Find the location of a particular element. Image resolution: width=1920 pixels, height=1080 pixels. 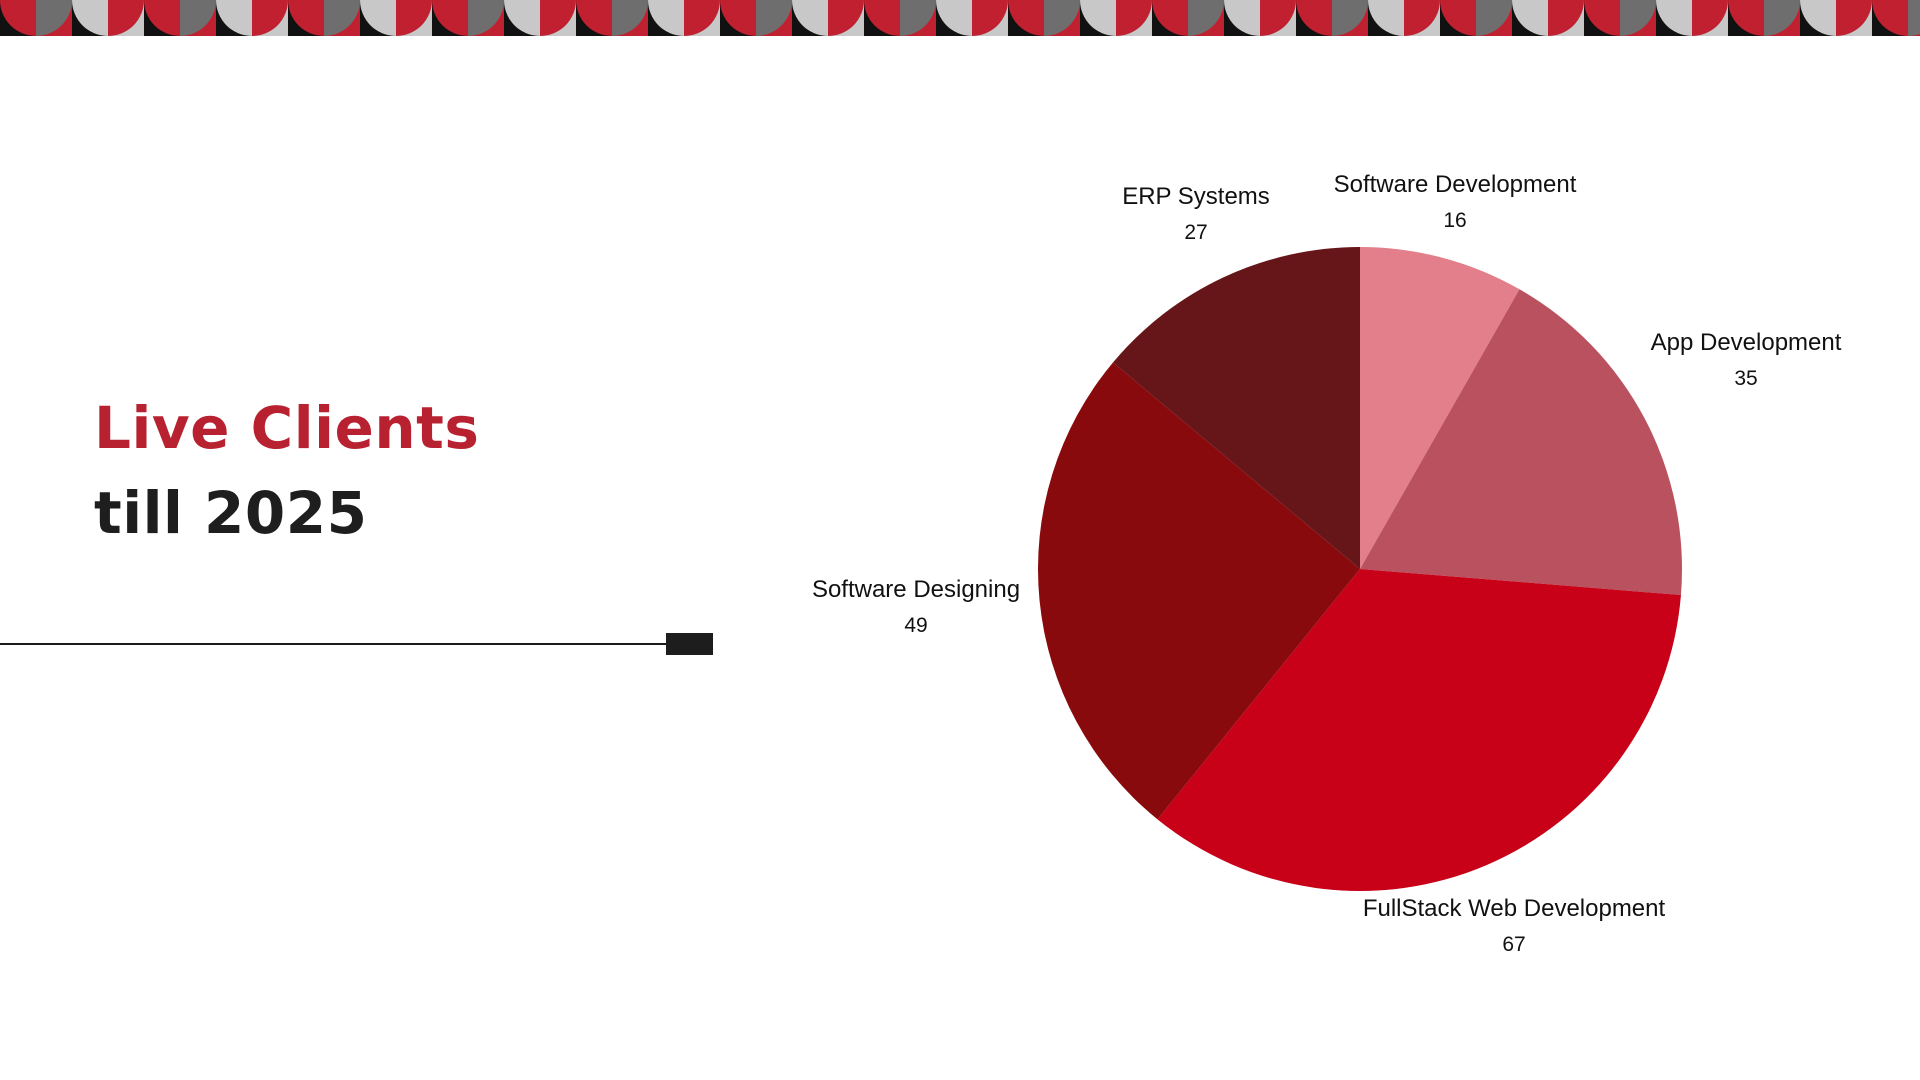

slice-category-label: Software Development is located at coordinates (1455, 184).